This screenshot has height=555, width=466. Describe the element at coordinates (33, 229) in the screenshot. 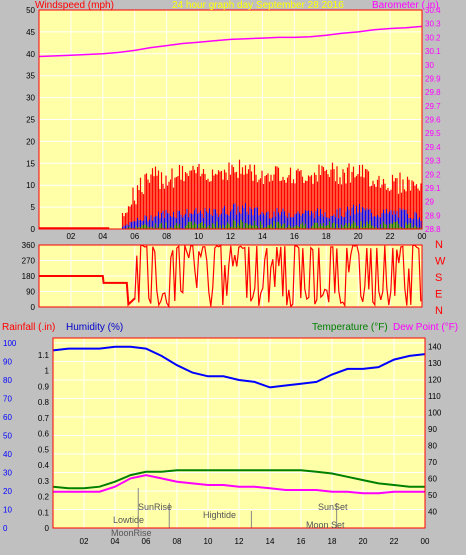

I see `windspeed-tick-label: 0` at that location.